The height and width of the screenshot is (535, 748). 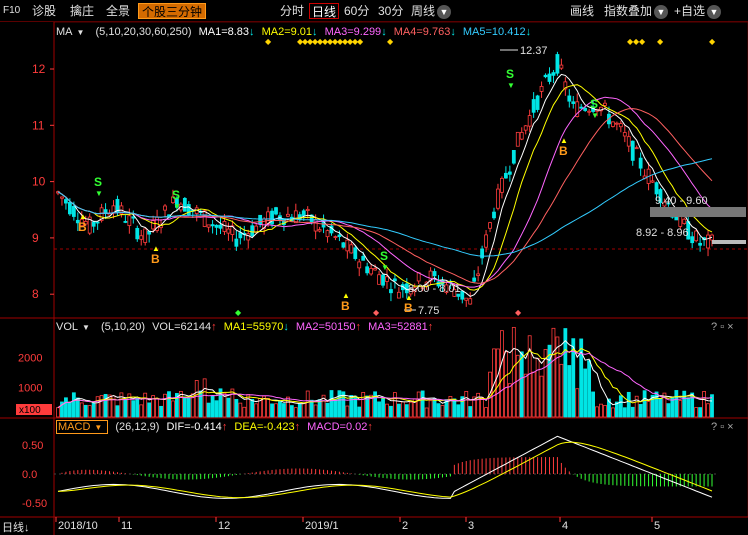 What do you see at coordinates (353, 32) in the screenshot?
I see `ma3-value: MA3=9.299` at bounding box center [353, 32].